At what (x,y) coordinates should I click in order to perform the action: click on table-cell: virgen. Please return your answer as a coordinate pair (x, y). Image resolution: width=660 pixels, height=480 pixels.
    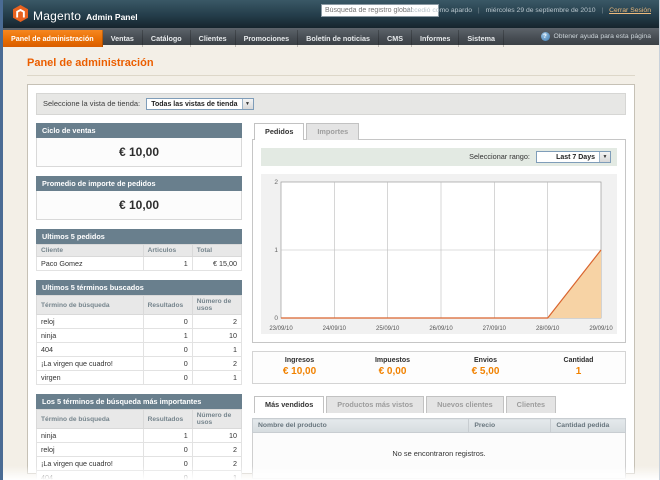
    Looking at the image, I should click on (90, 377).